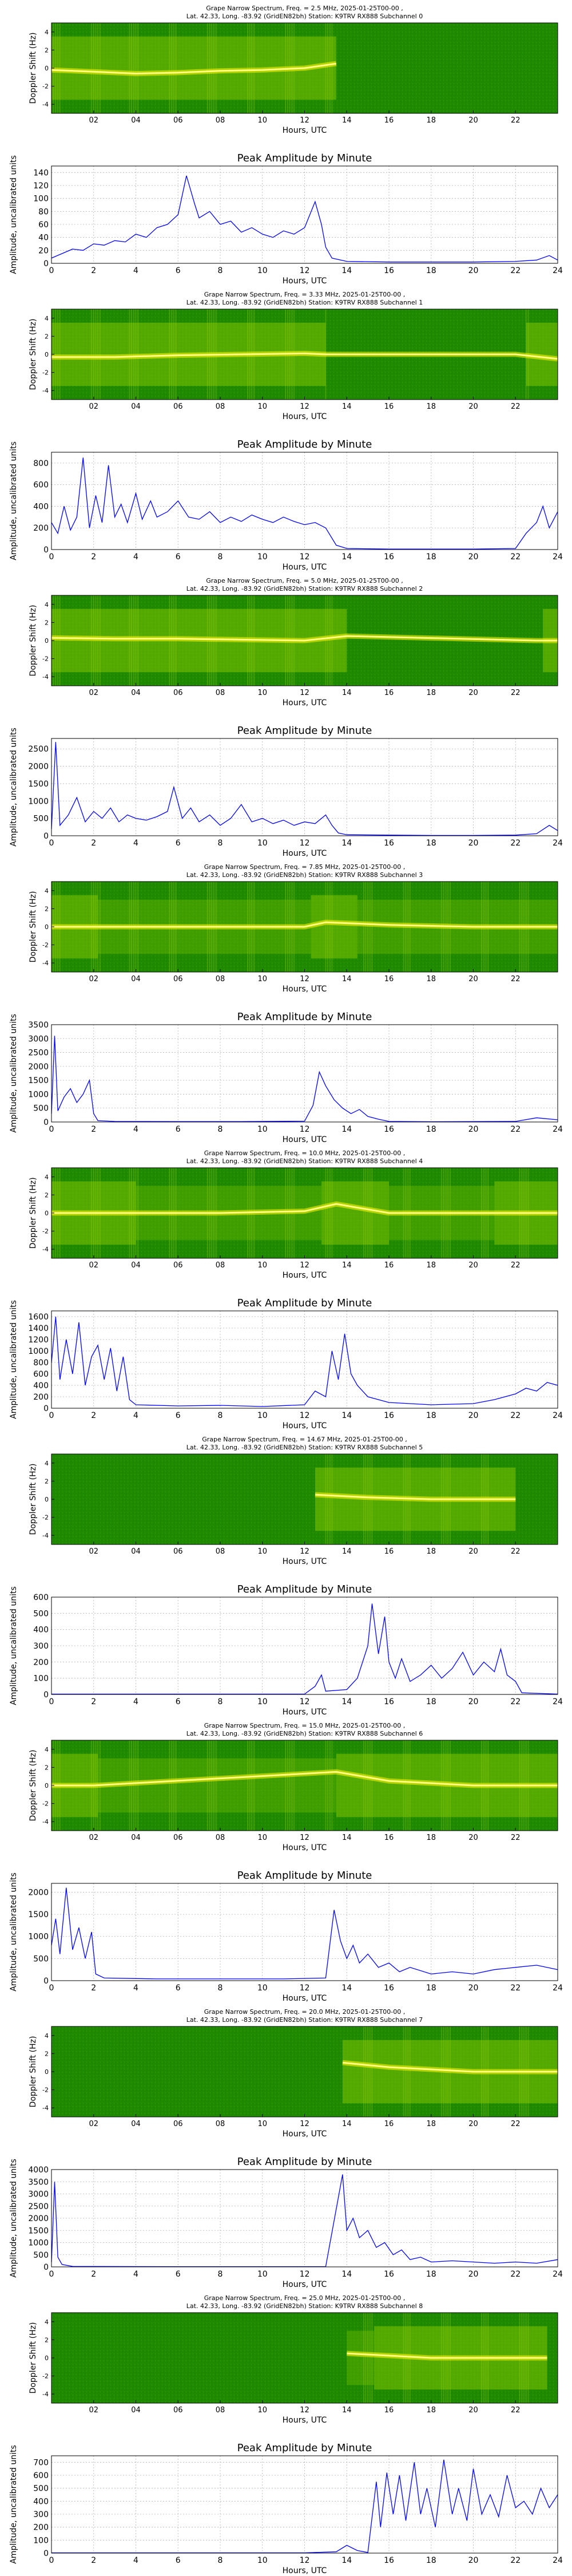  What do you see at coordinates (38, 2170) in the screenshot?
I see `y-tick-label: 4000` at bounding box center [38, 2170].